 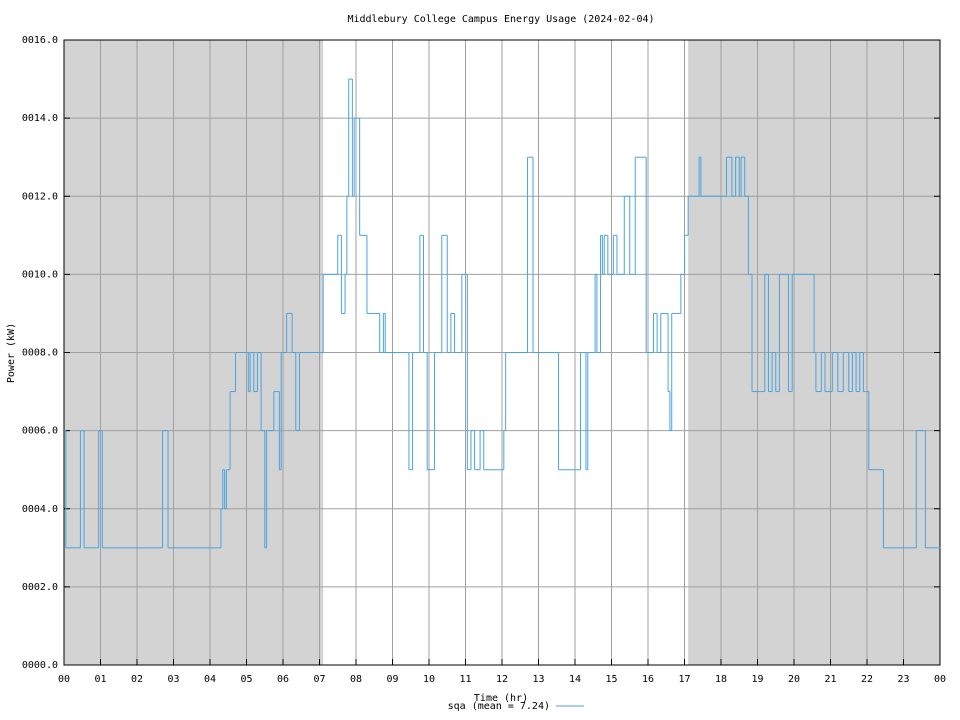 What do you see at coordinates (40, 274) in the screenshot?
I see `y-tick-label: 0010.0` at bounding box center [40, 274].